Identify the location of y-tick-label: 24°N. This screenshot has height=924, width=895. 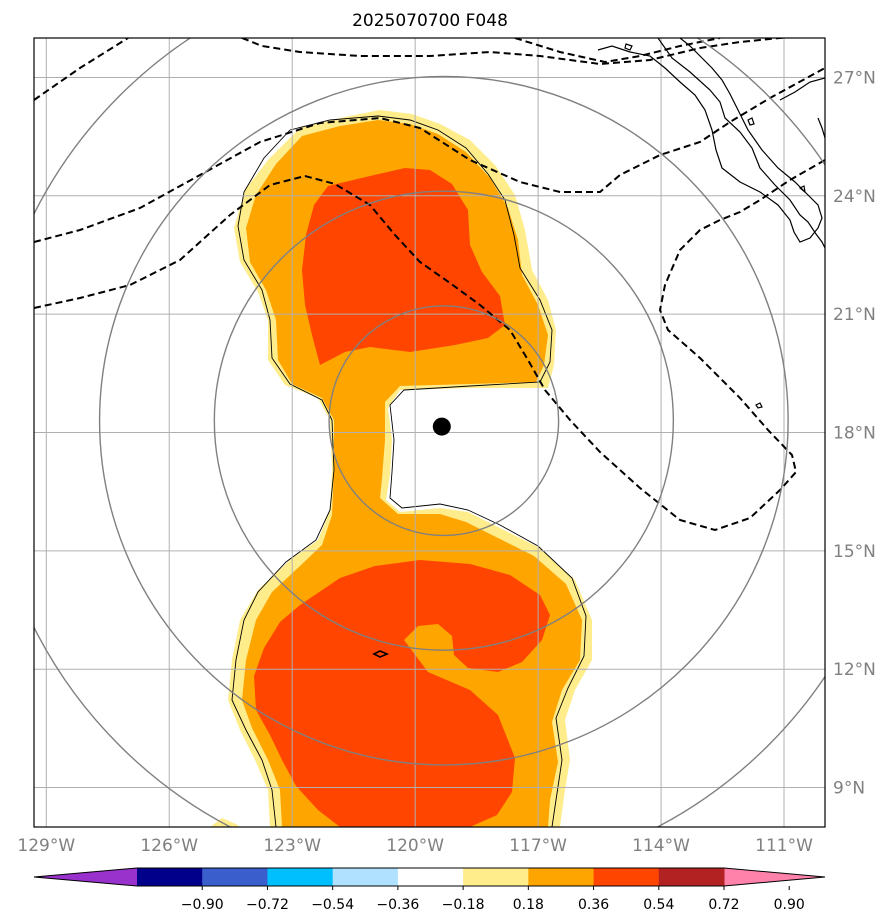
(854, 197).